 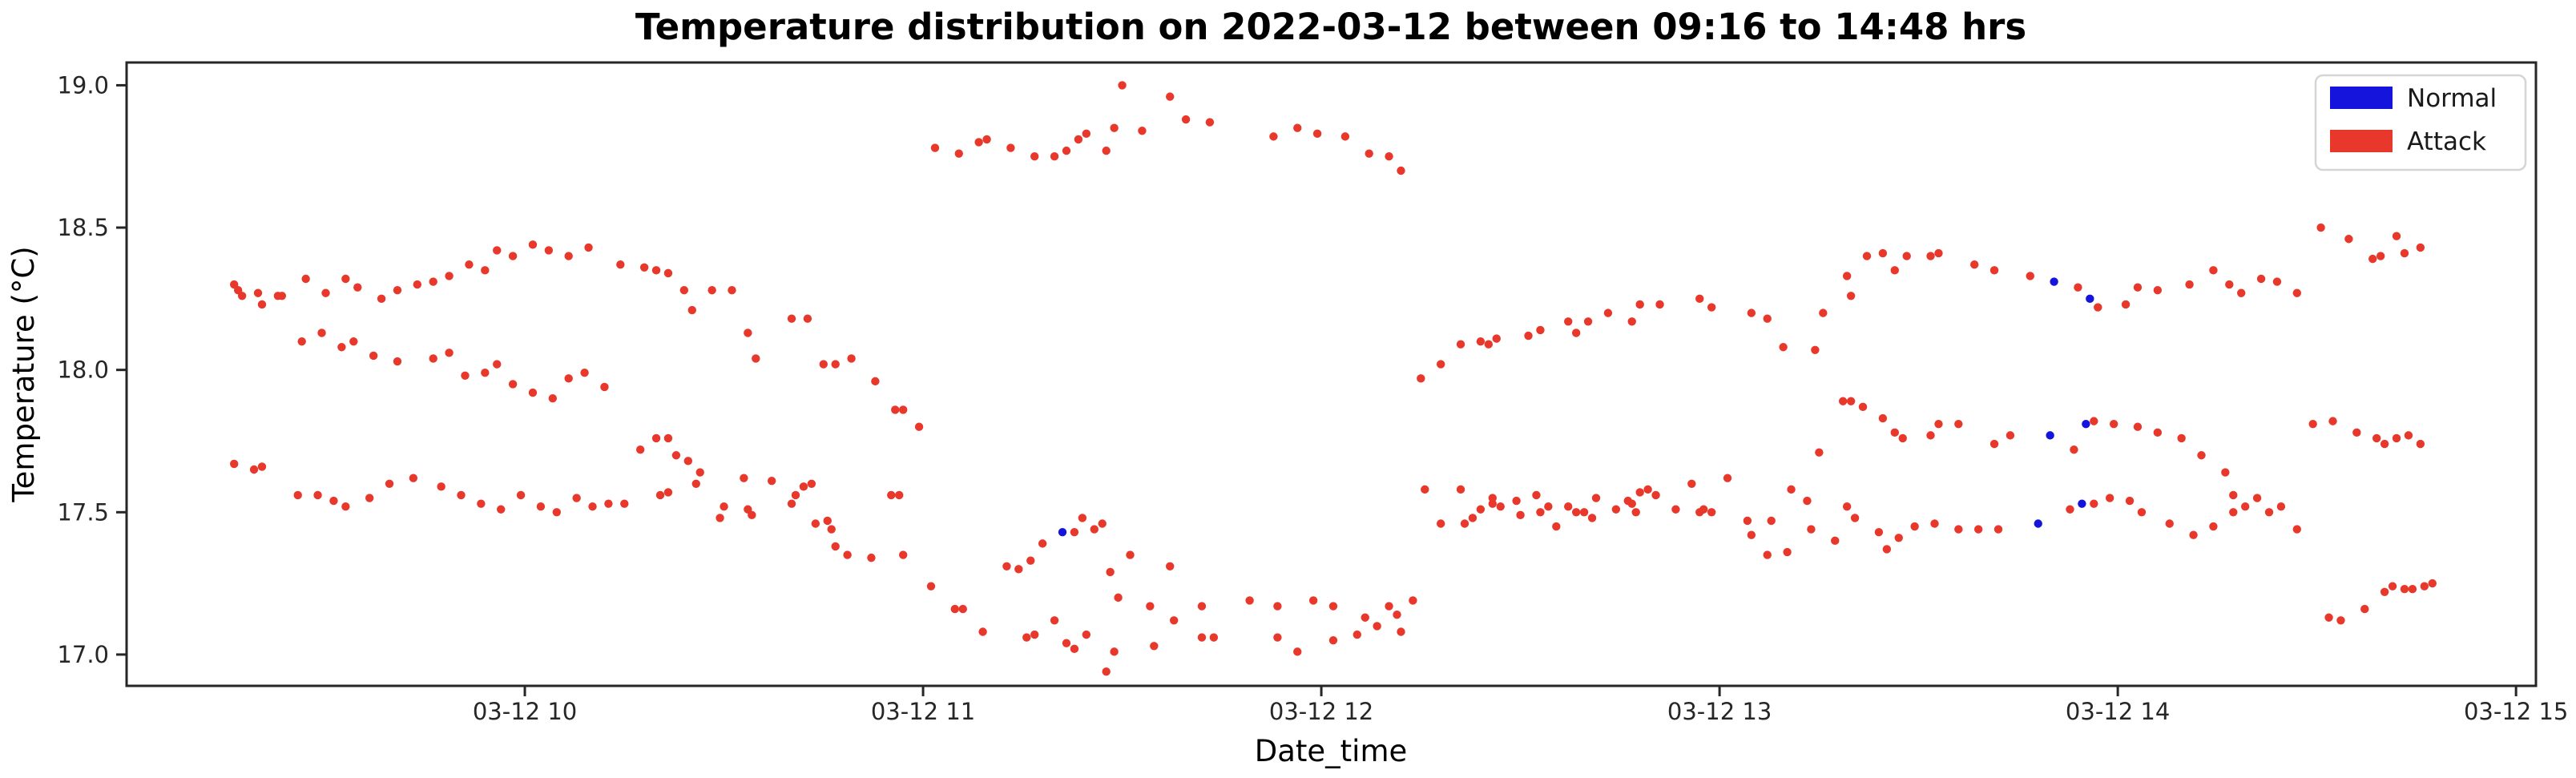 What do you see at coordinates (2361, 98) in the screenshot?
I see `legend-swatch-normal` at bounding box center [2361, 98].